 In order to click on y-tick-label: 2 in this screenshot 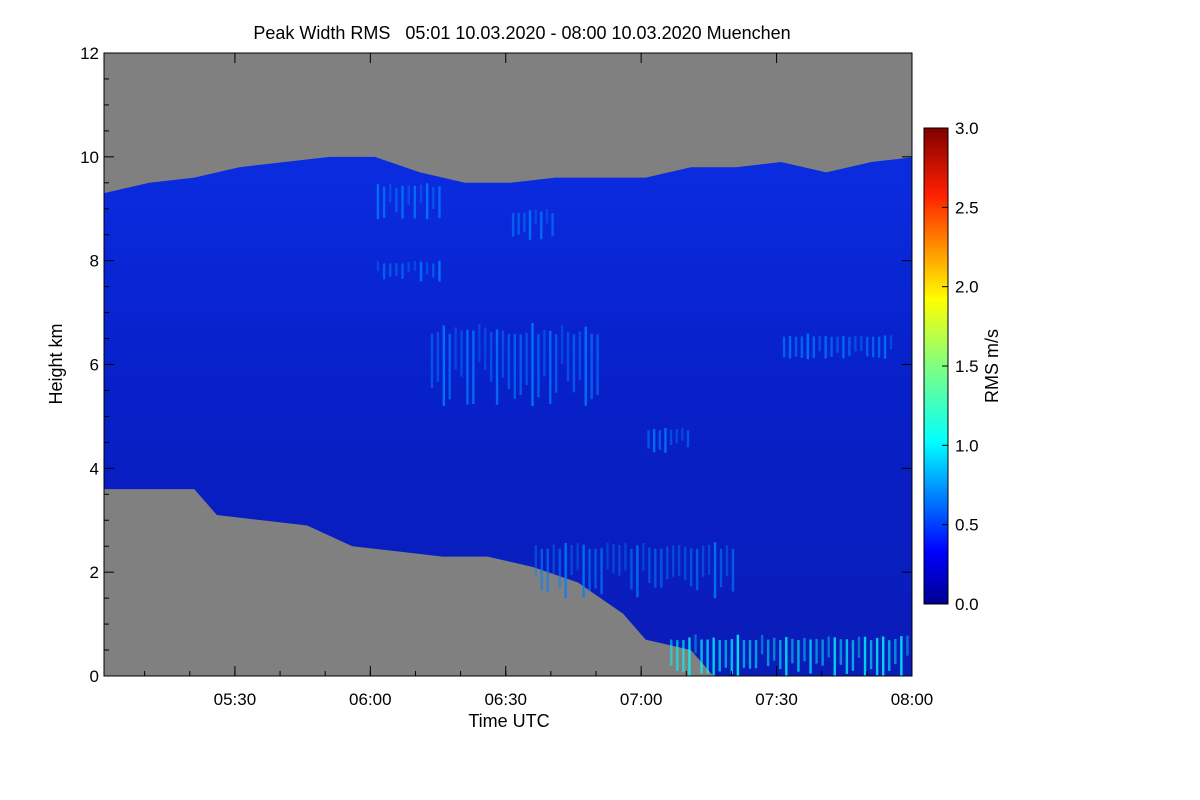, I will do `click(94, 572)`.